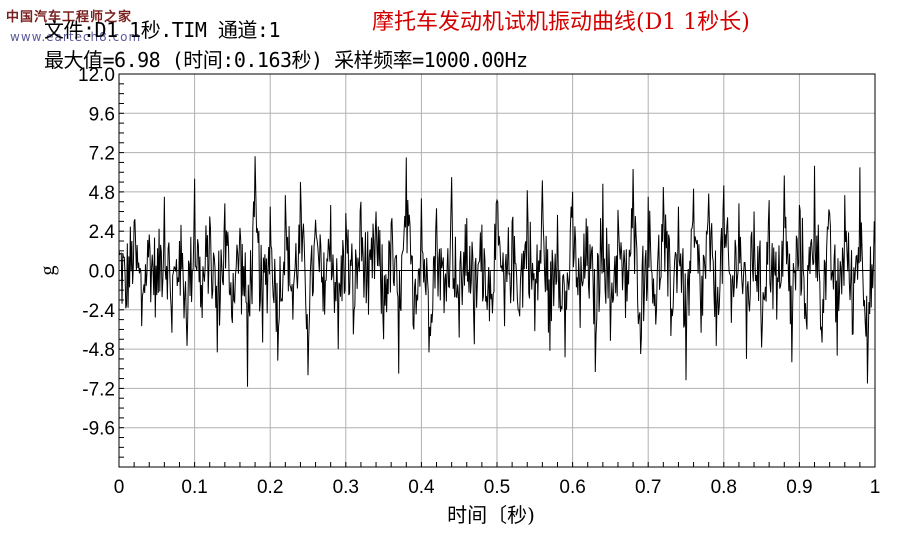 This screenshot has width=921, height=542. I want to click on y-axis-label: g, so click(48, 271).